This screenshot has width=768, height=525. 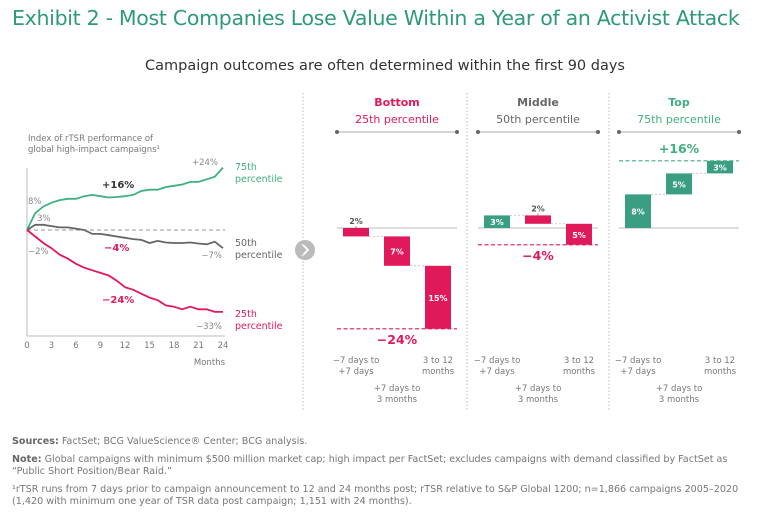 What do you see at coordinates (94, 150) in the screenshot?
I see `chart-title-line2: global high-impact campaigns¹` at bounding box center [94, 150].